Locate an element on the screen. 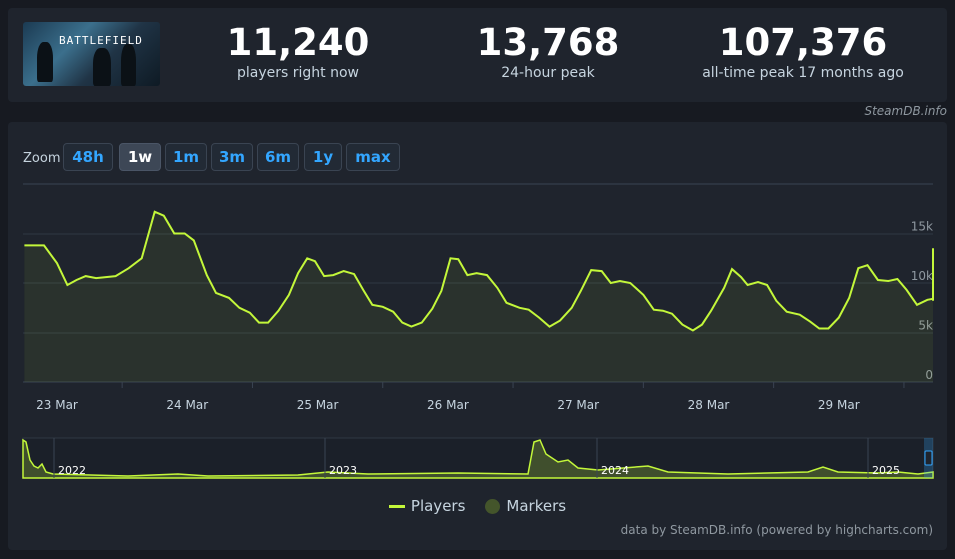 Image resolution: width=955 pixels, height=559 pixels. banner-title: BATTLEFIELD is located at coordinates (101, 40).